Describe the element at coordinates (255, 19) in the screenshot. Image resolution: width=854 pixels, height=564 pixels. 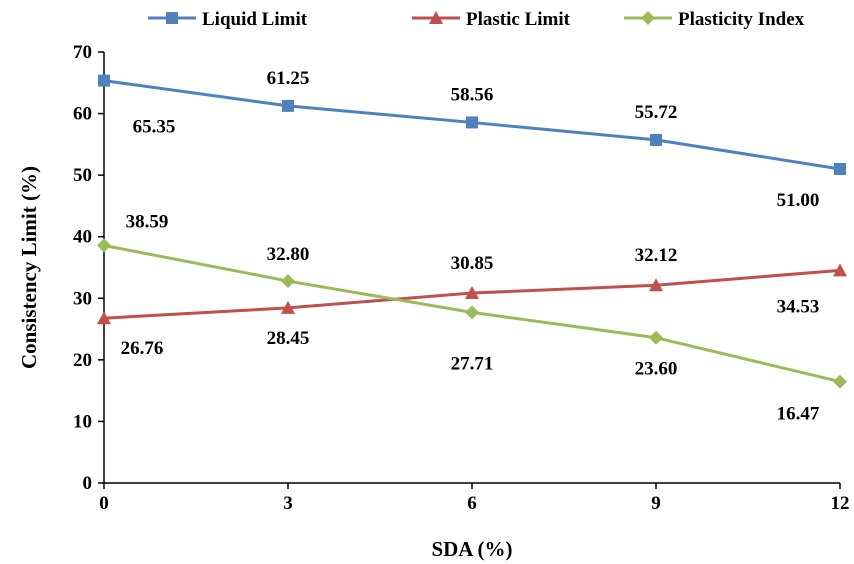
I see `legend-label-liquid-limit: Liquid Limit` at that location.